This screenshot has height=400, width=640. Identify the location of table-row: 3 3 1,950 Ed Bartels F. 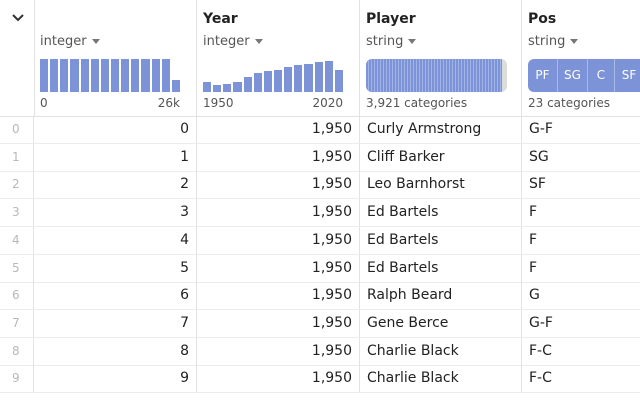
(320, 213).